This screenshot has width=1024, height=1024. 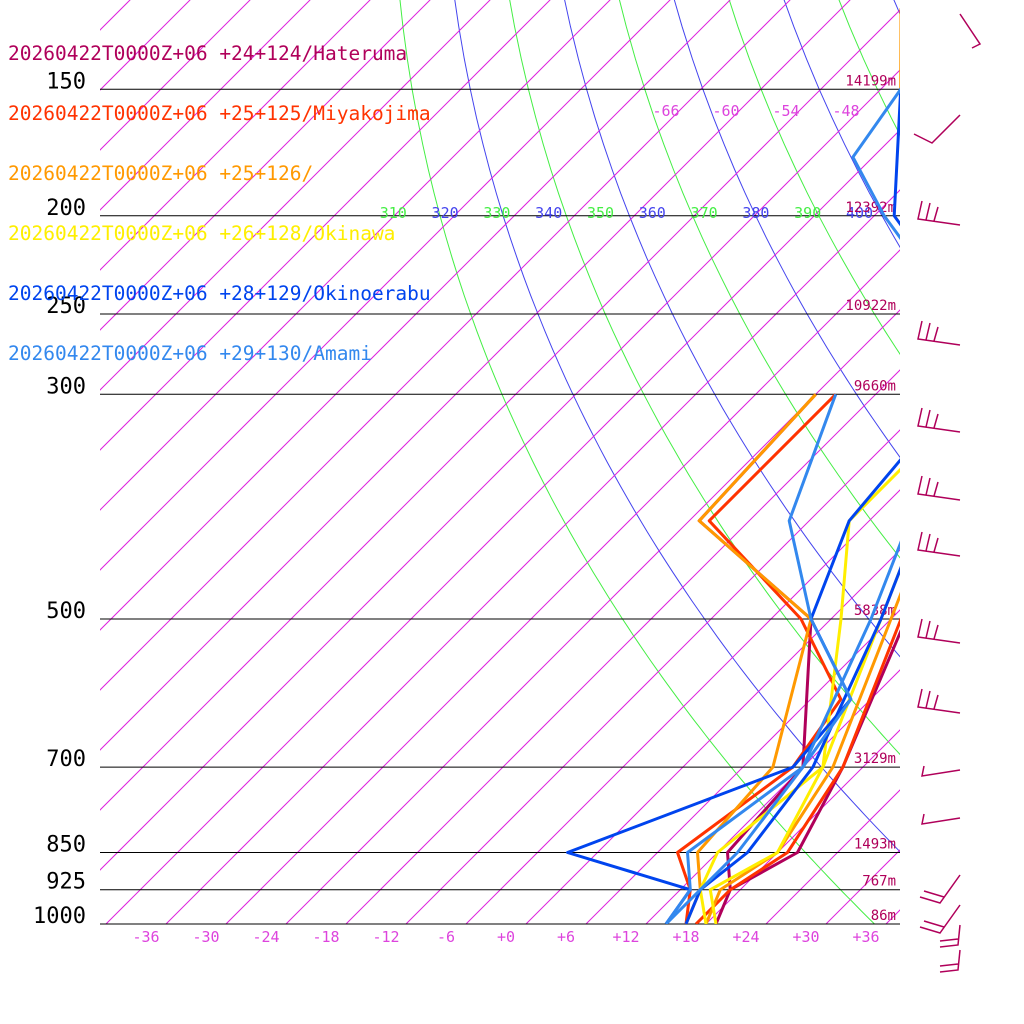 What do you see at coordinates (566, 937) in the screenshot?
I see `temperature-tick-label: +6` at bounding box center [566, 937].